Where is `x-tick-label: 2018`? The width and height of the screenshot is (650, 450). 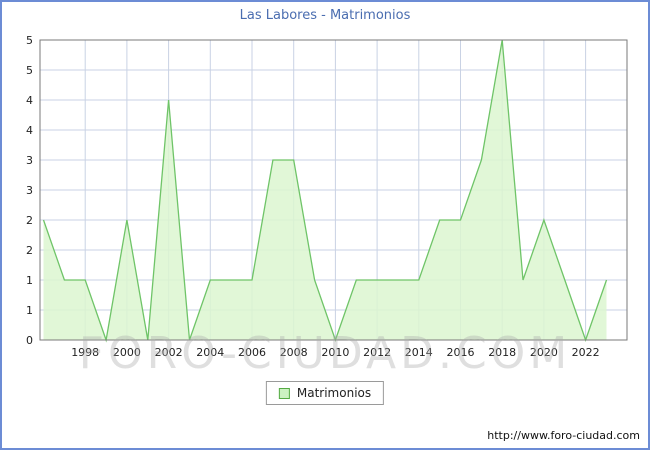 x-tick-label: 2018 is located at coordinates (502, 352).